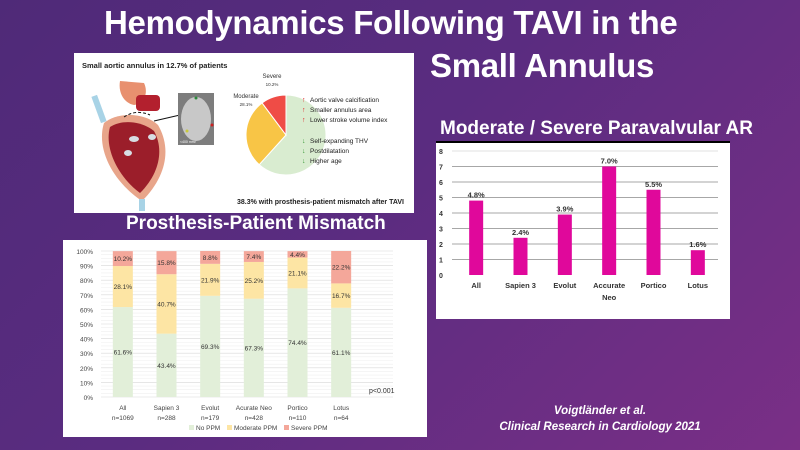 This screenshot has height=450, width=800. What do you see at coordinates (653, 184) in the screenshot?
I see `data-label: 5.5%` at bounding box center [653, 184].